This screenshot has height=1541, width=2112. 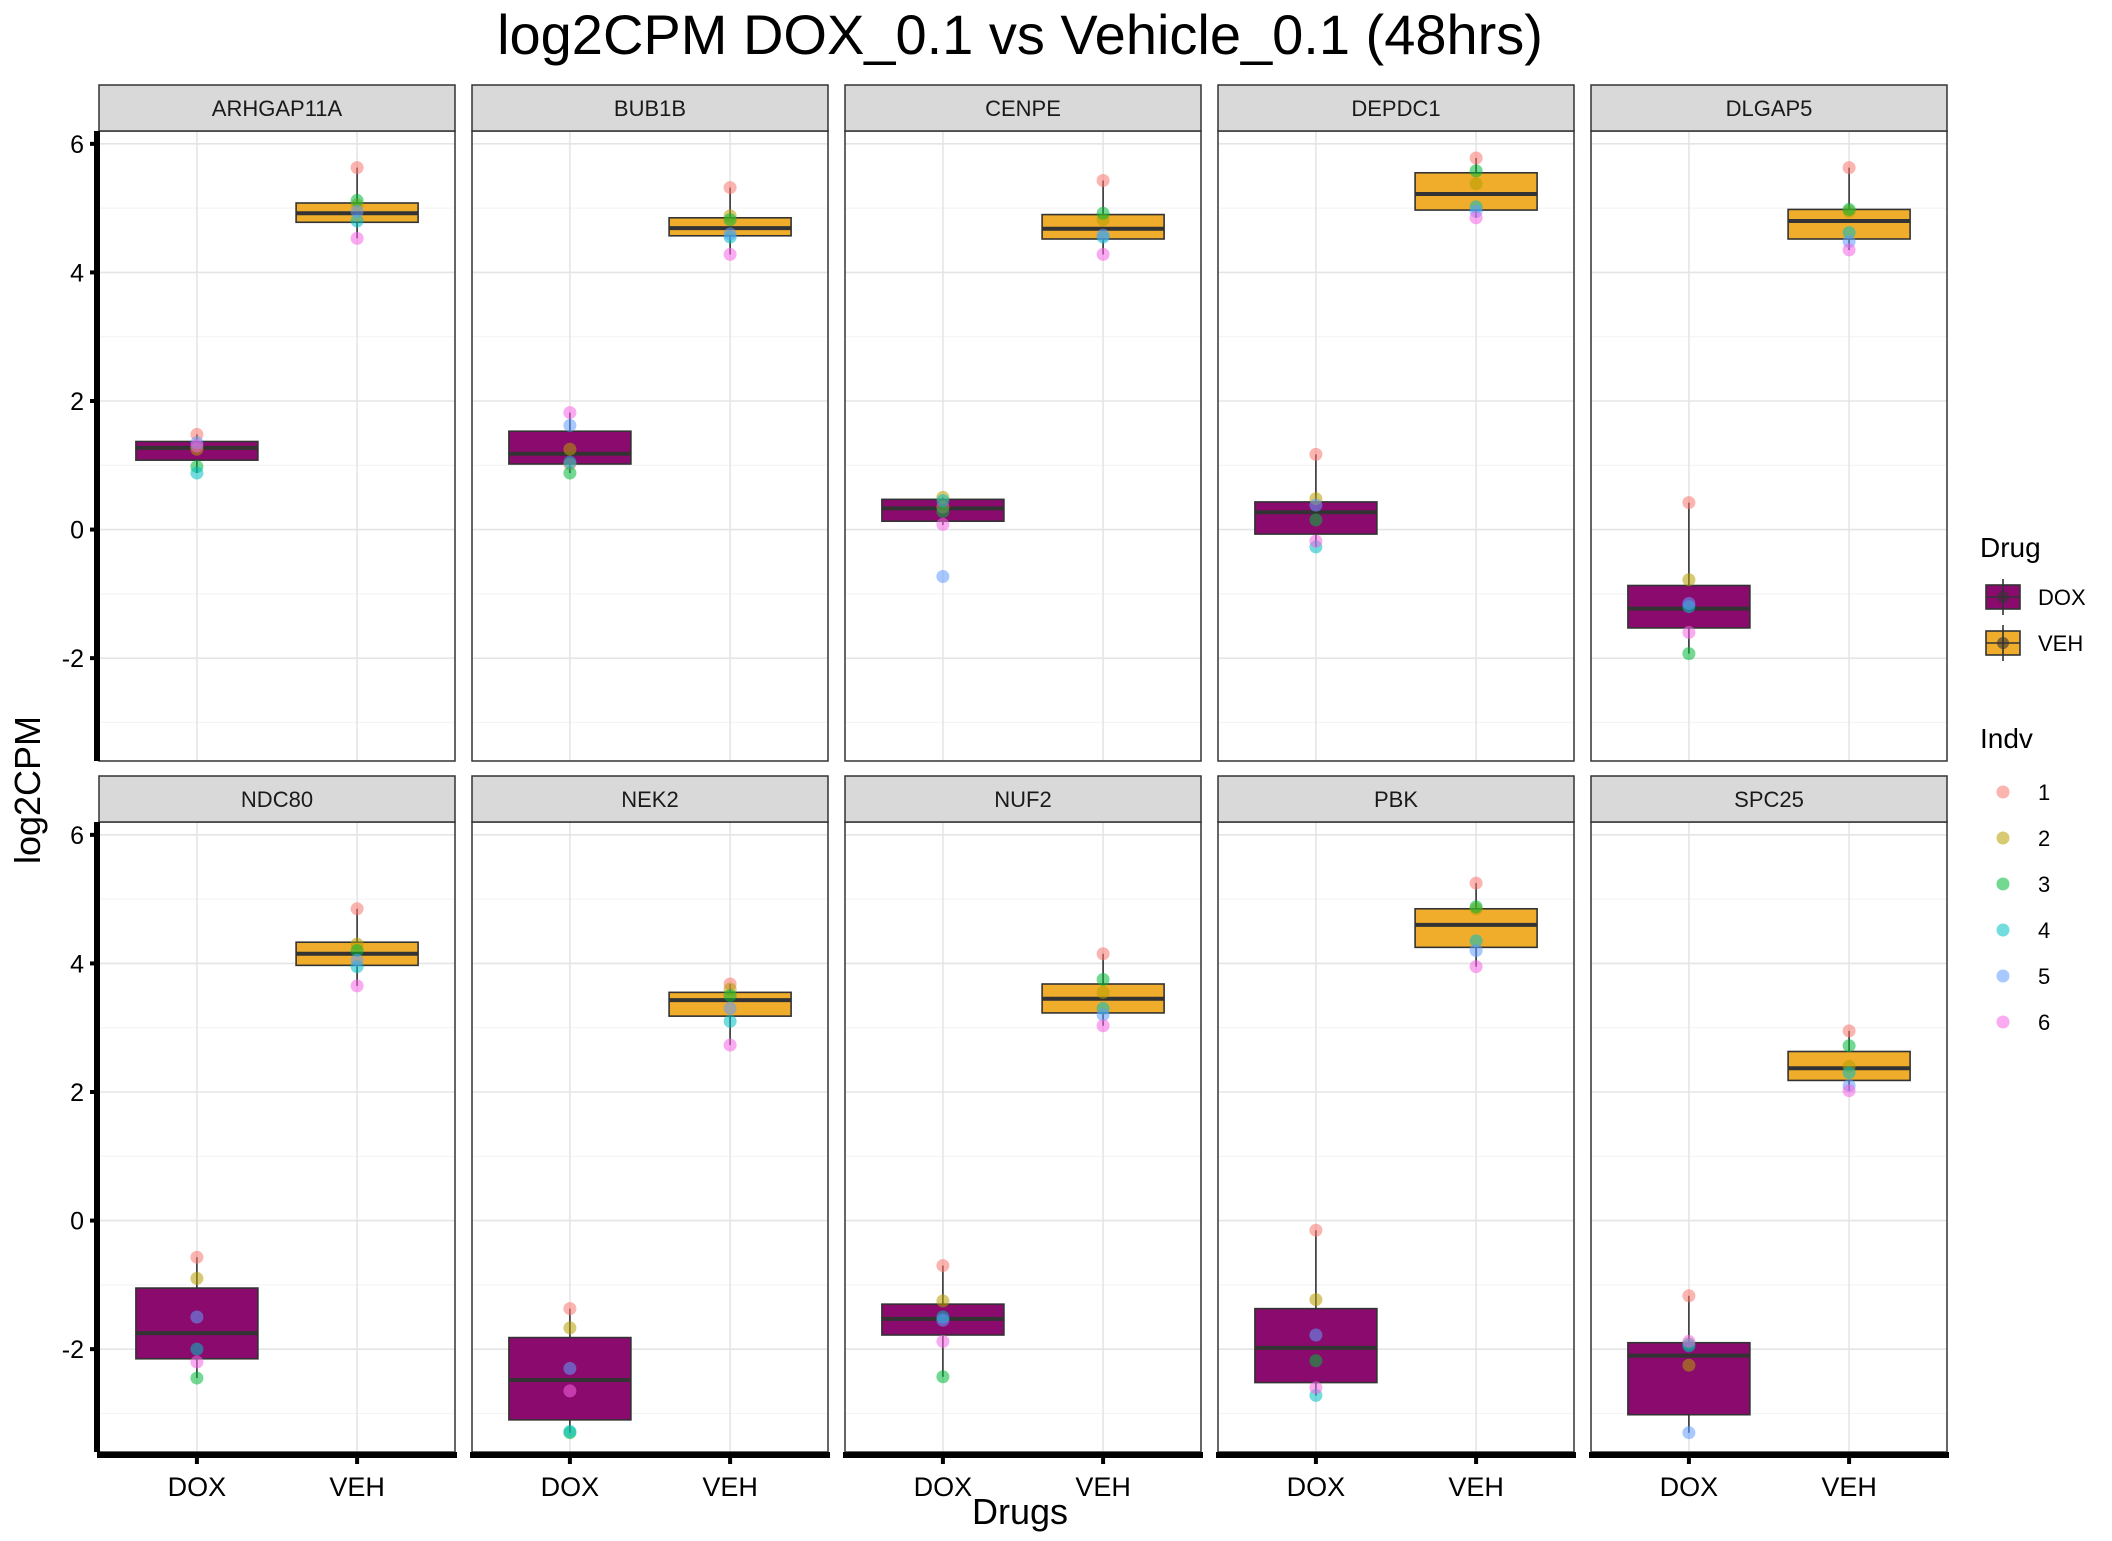 I want to click on facet-label: SPC25, so click(x=1769, y=799).